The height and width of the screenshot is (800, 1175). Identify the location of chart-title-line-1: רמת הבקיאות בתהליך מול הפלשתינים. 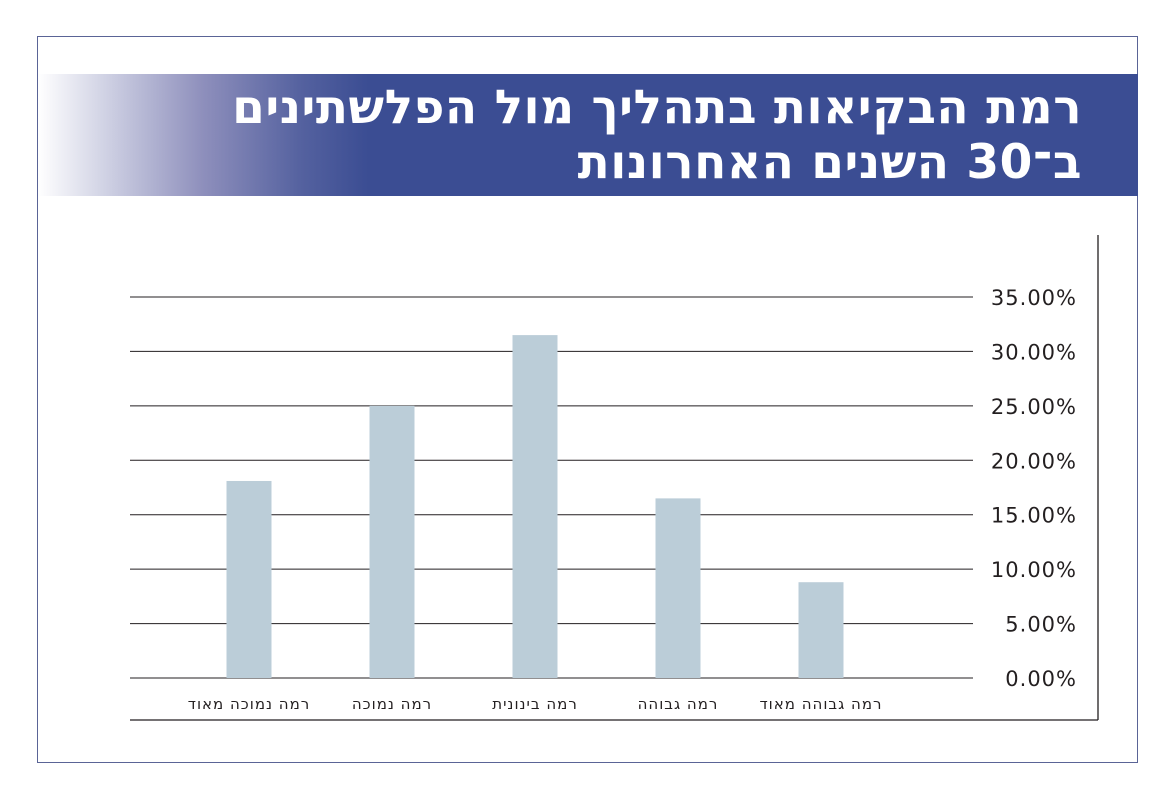
(657, 107).